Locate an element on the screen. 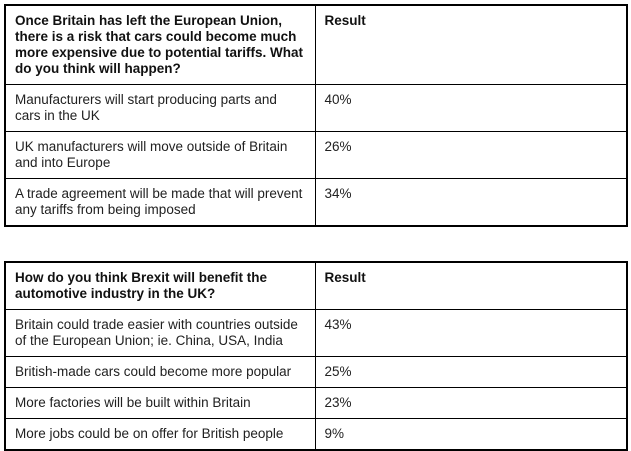  result-cell: 26% is located at coordinates (471, 155).